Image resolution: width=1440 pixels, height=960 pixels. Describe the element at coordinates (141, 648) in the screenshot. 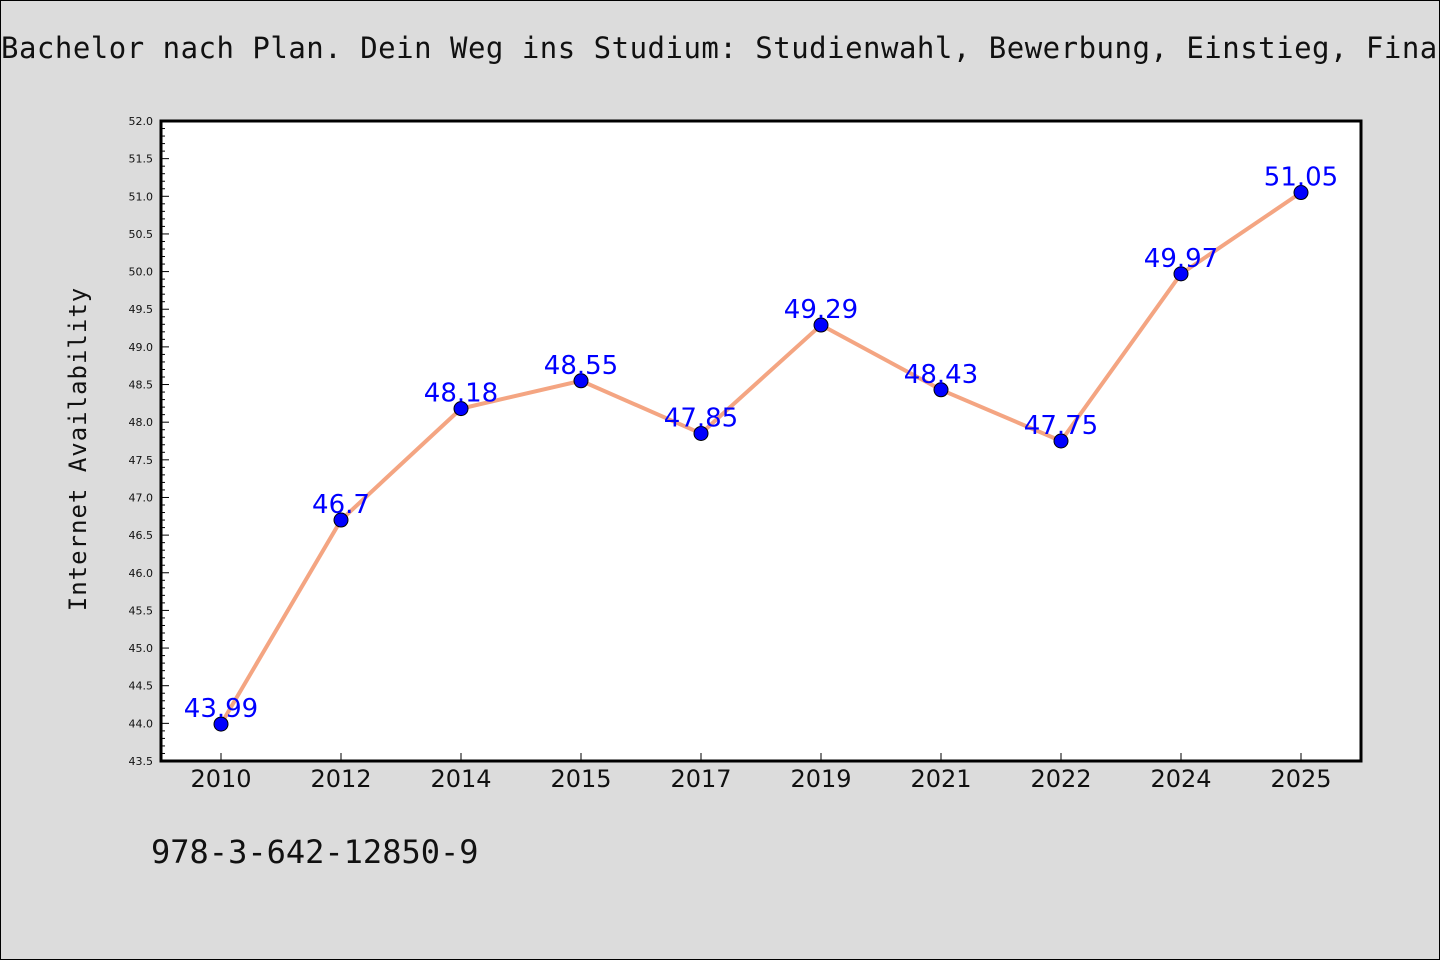

I see `y-tick-label: 45.0` at that location.